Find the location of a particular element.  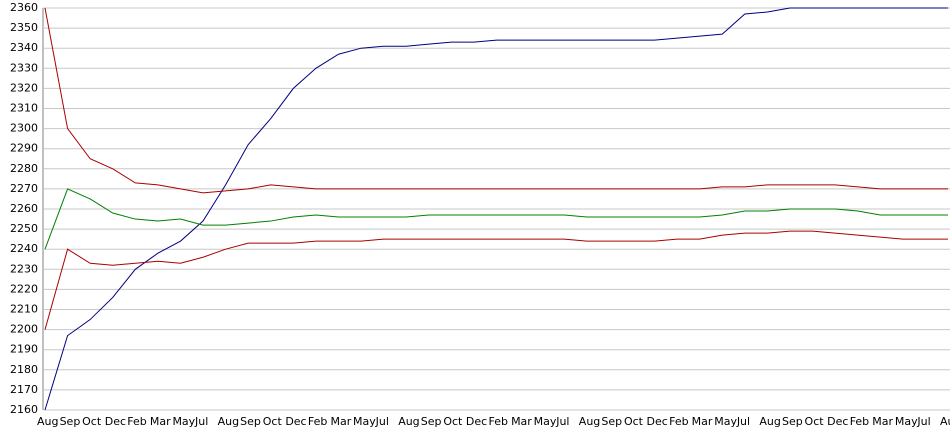

y-tick-label: 2310 is located at coordinates (24, 108).